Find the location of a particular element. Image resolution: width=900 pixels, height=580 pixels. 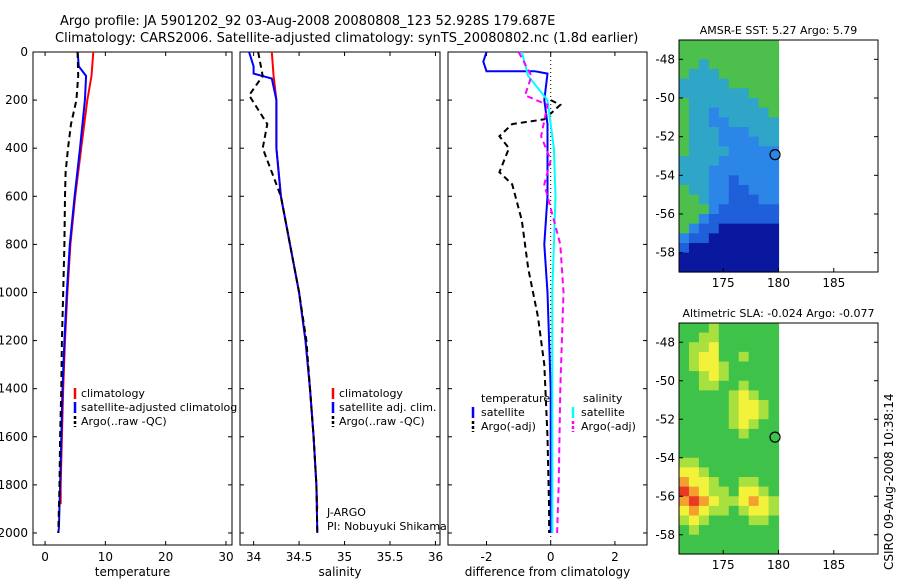

x-tick-label: -2 is located at coordinates (487, 557).